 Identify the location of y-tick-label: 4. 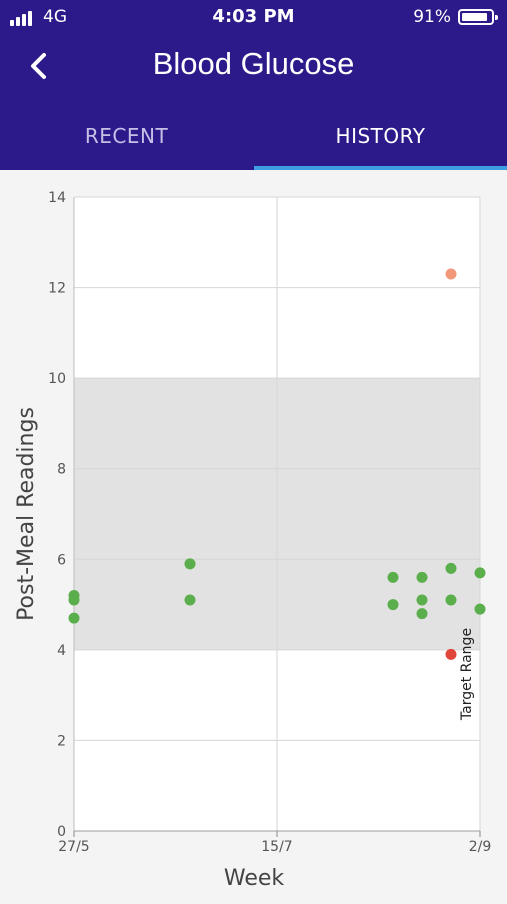
(61, 651).